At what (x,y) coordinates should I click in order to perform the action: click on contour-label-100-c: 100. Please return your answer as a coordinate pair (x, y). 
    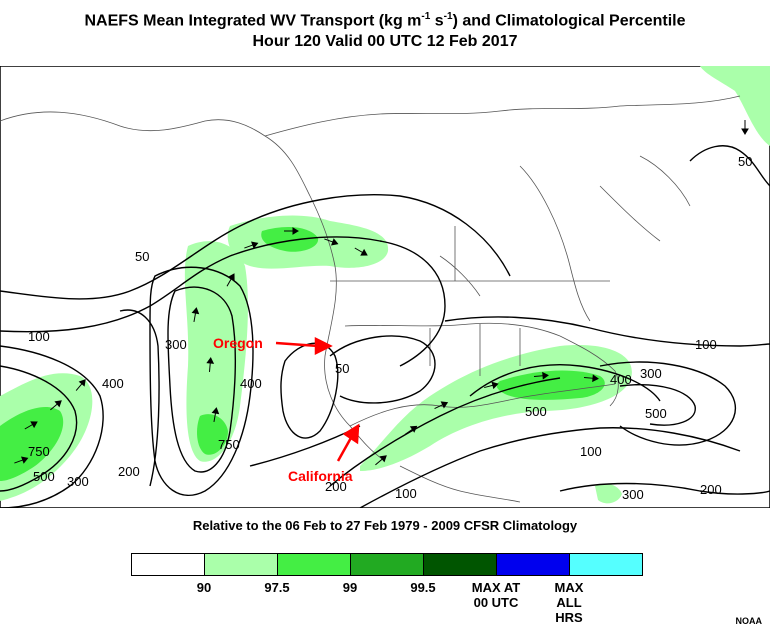
    Looking at the image, I should click on (706, 344).